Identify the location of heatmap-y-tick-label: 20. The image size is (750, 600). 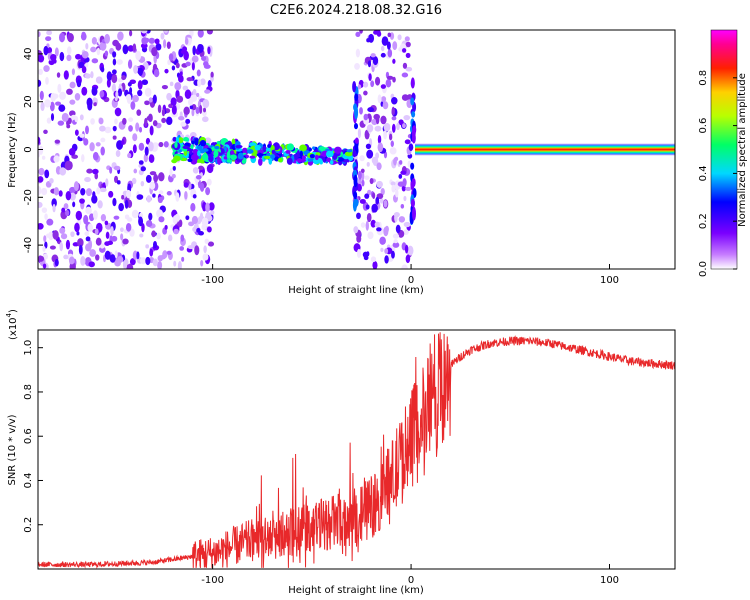
(28, 101).